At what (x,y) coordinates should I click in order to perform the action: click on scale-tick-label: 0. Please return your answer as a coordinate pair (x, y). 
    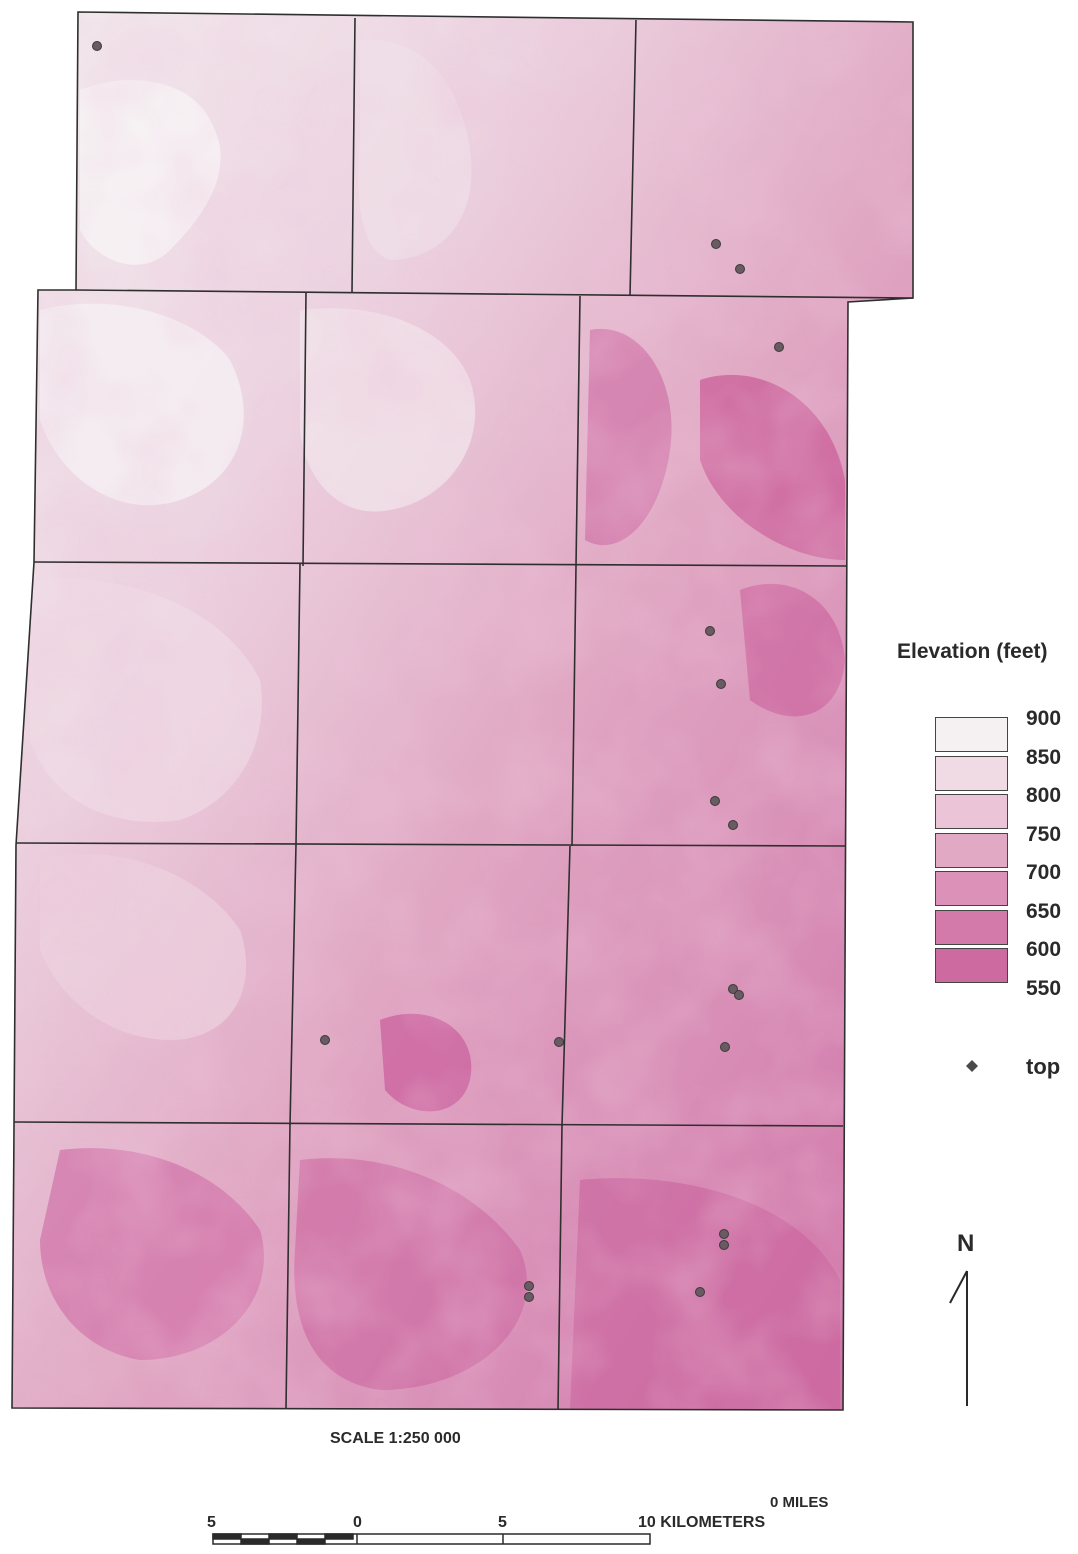
    Looking at the image, I should click on (357, 1522).